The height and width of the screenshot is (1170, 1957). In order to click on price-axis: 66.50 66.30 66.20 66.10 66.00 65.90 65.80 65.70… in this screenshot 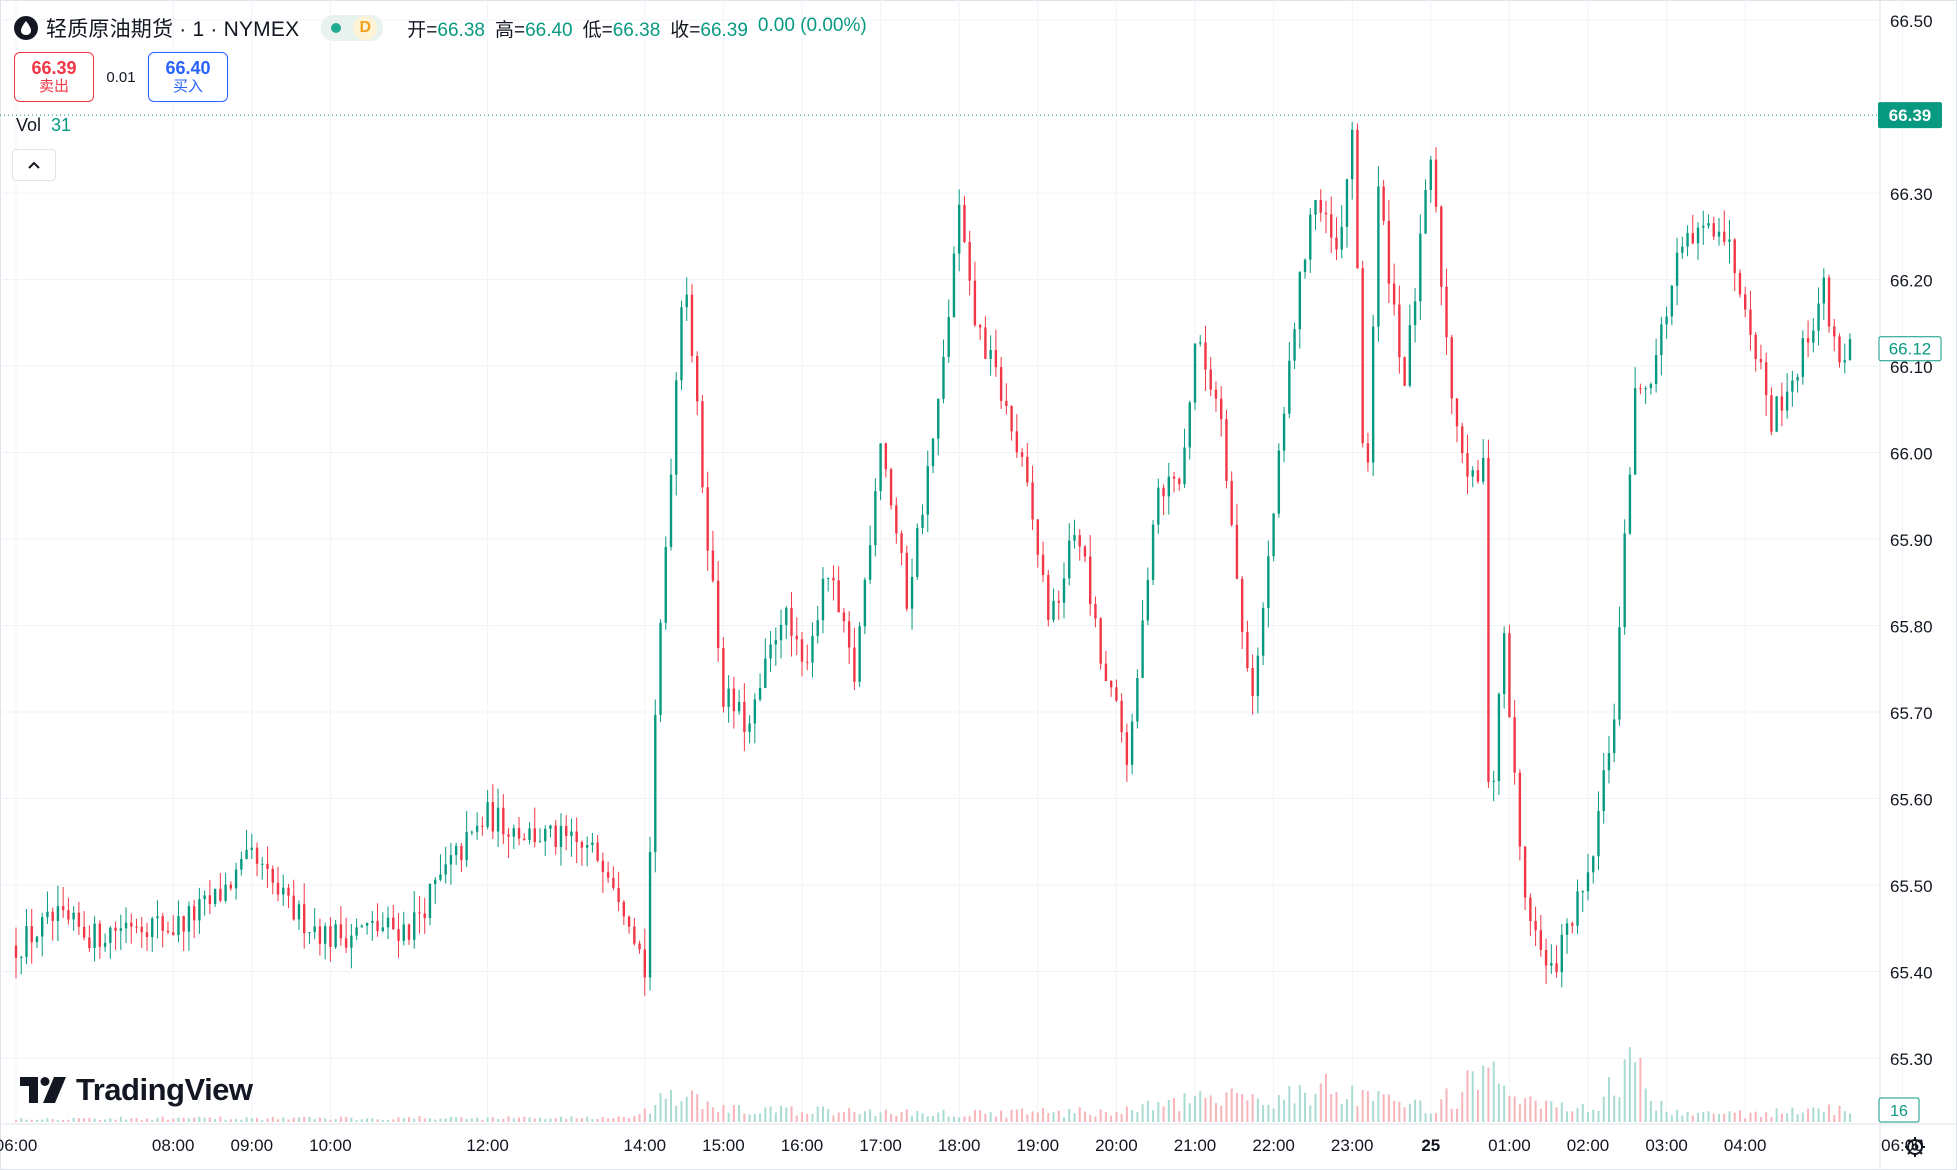, I will do `click(1911, 540)`.